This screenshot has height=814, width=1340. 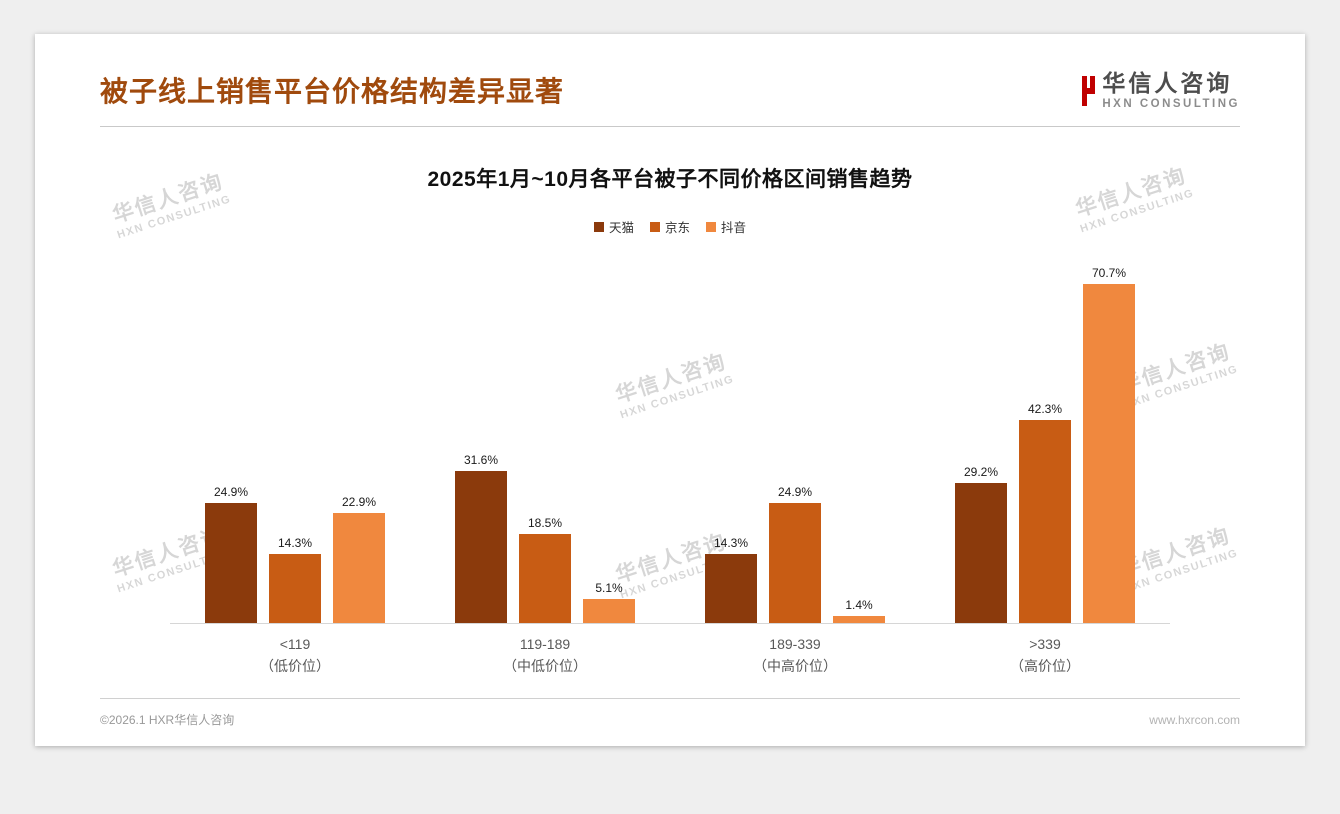 What do you see at coordinates (734, 228) in the screenshot?
I see `legend-label: 抖音` at bounding box center [734, 228].